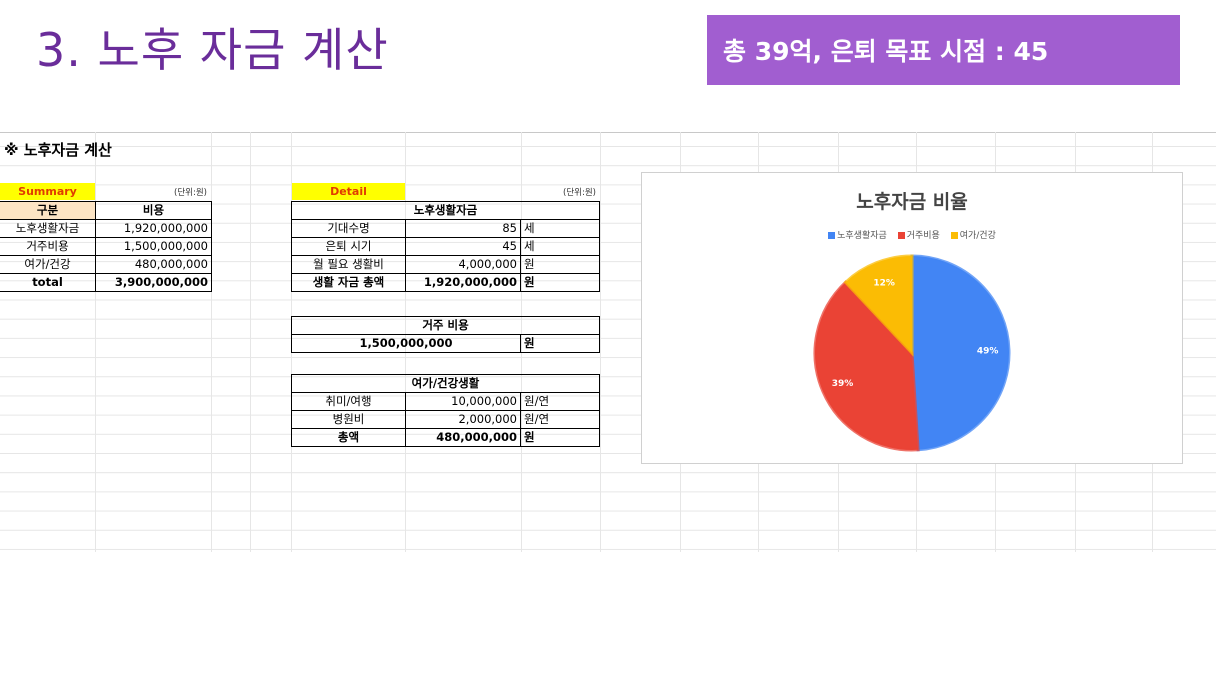  What do you see at coordinates (463, 437) in the screenshot?
I see `leisure-cell: 480,000,000` at bounding box center [463, 437].